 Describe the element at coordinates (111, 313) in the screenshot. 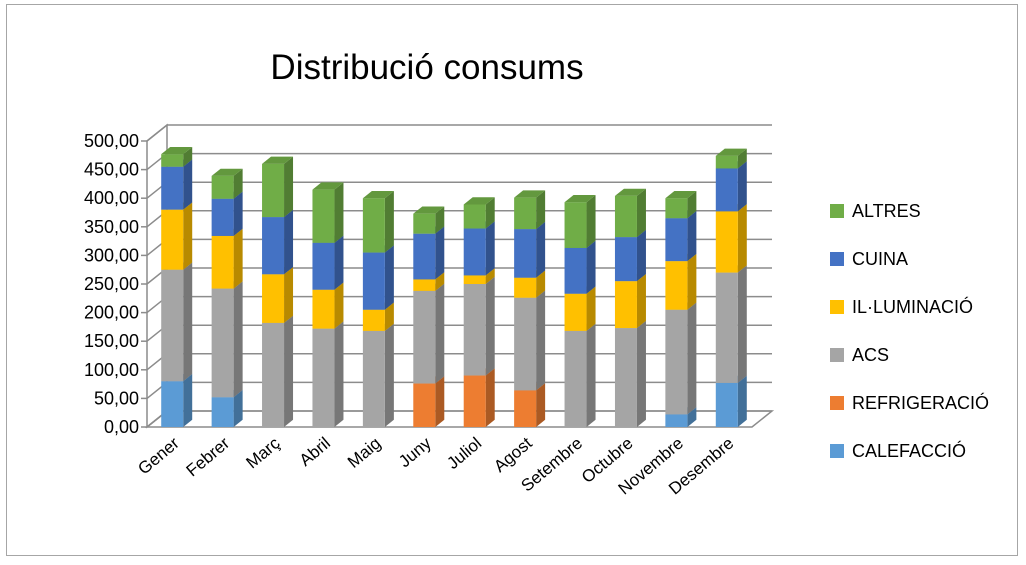

I see `y-tick-label: 200,00` at that location.